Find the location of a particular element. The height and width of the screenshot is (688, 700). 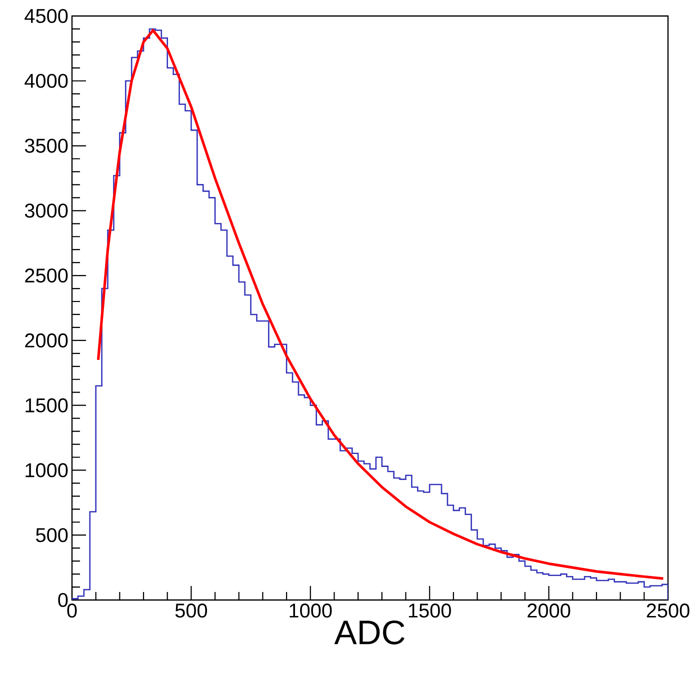

x-tick-label: 500 is located at coordinates (191, 611).